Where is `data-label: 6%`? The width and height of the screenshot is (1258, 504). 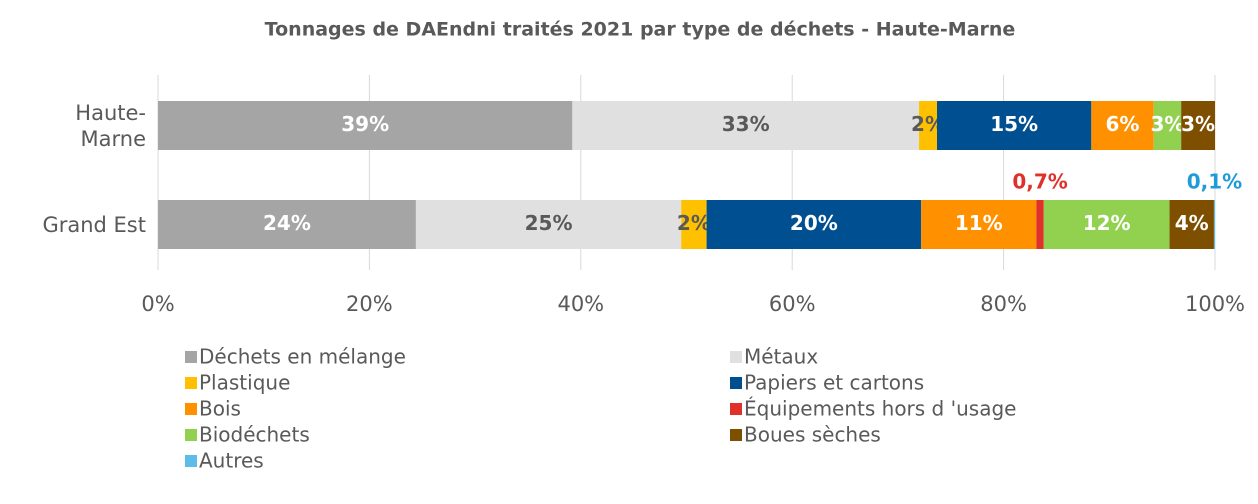 data-label: 6% is located at coordinates (1123, 124).